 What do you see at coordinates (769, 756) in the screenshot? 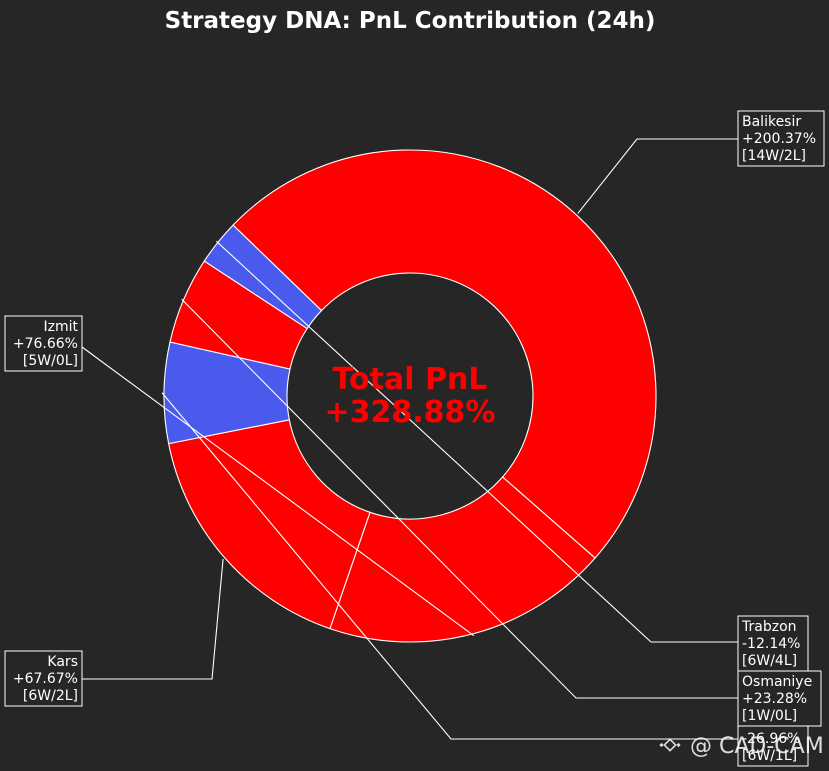
I see `slice-label-record: [6W/1L]` at bounding box center [769, 756].